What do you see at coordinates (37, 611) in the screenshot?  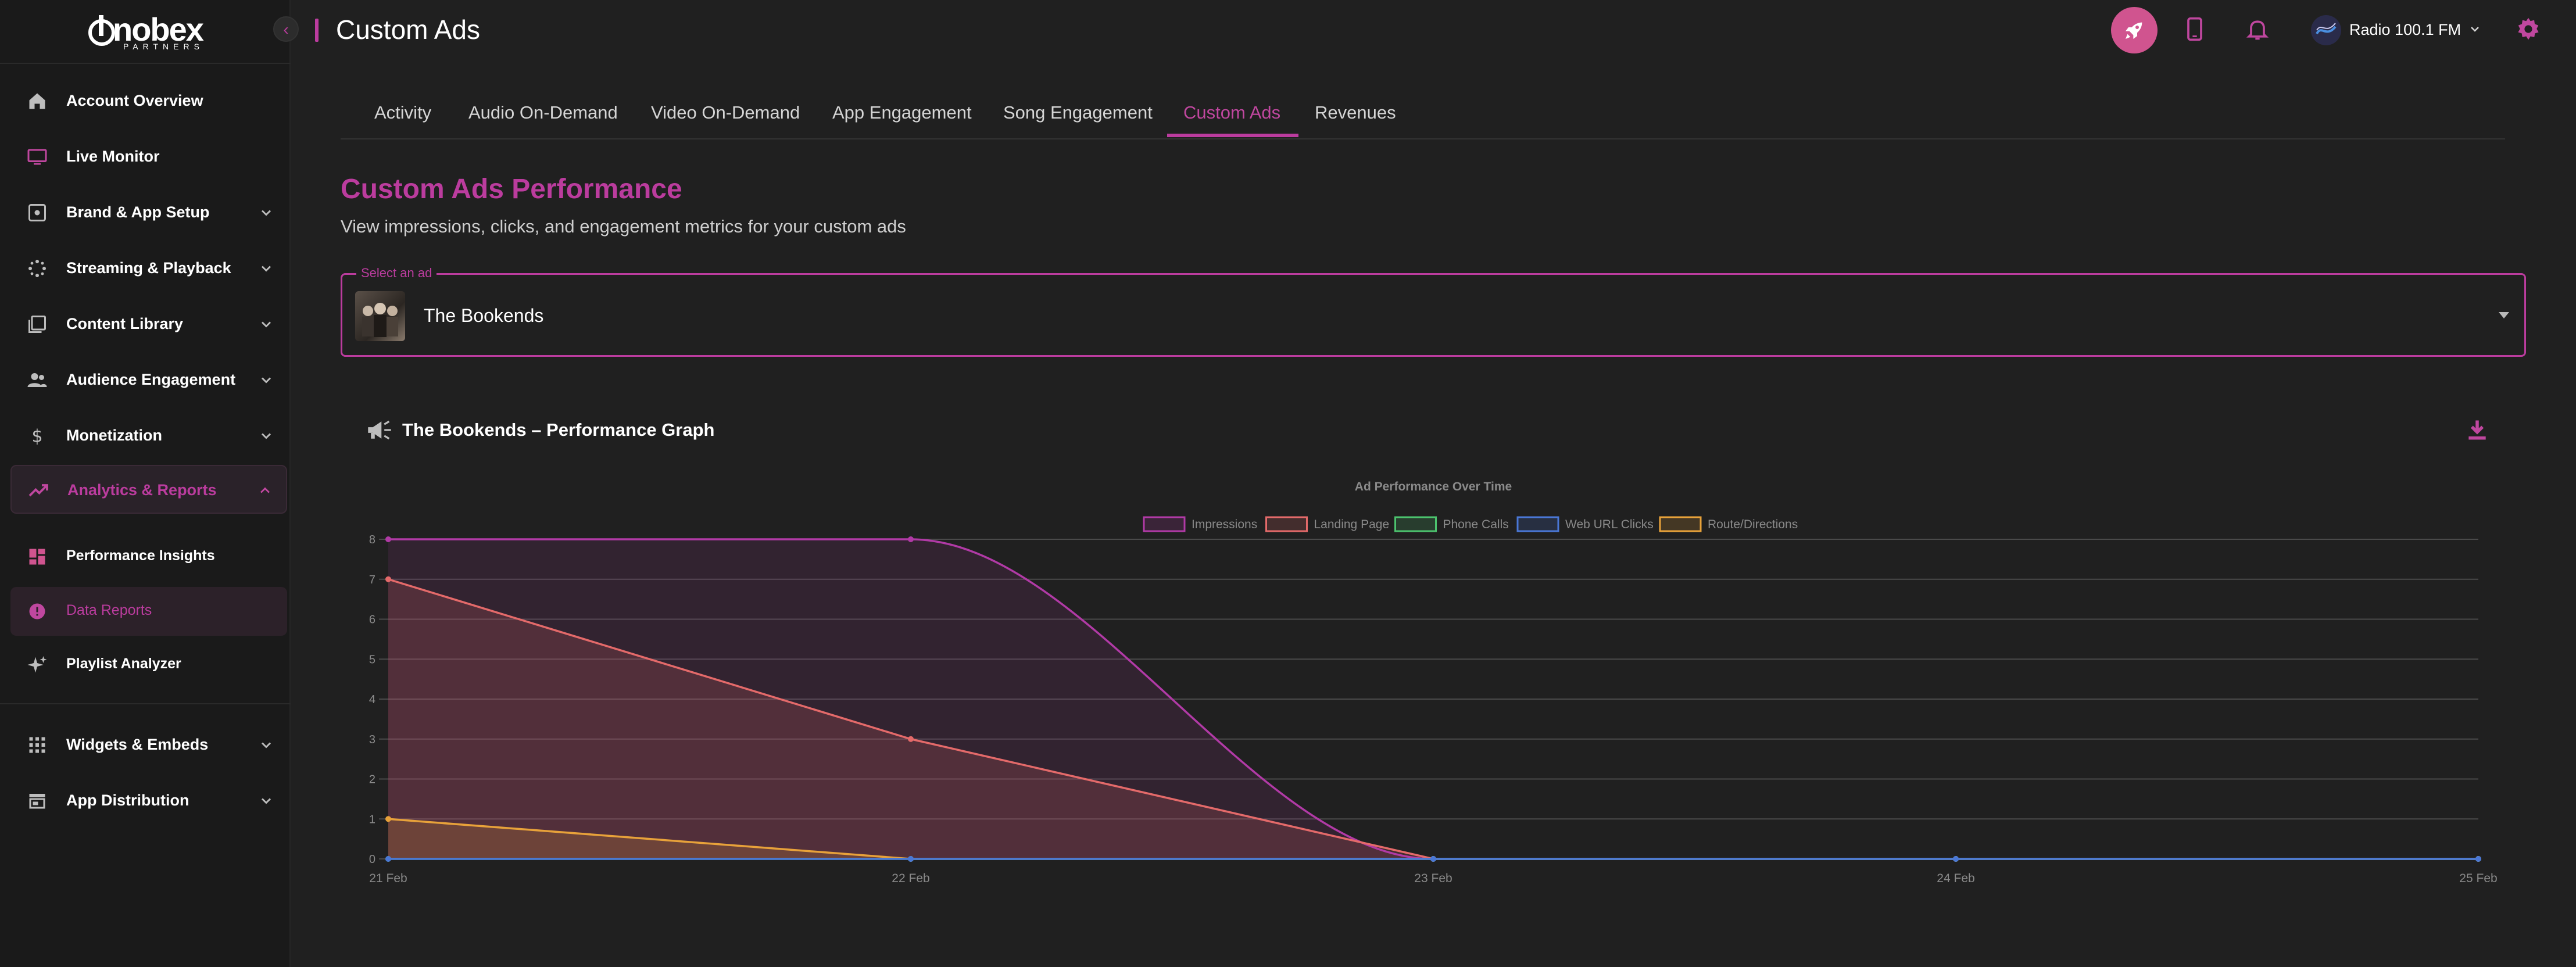 I see `report-icon` at bounding box center [37, 611].